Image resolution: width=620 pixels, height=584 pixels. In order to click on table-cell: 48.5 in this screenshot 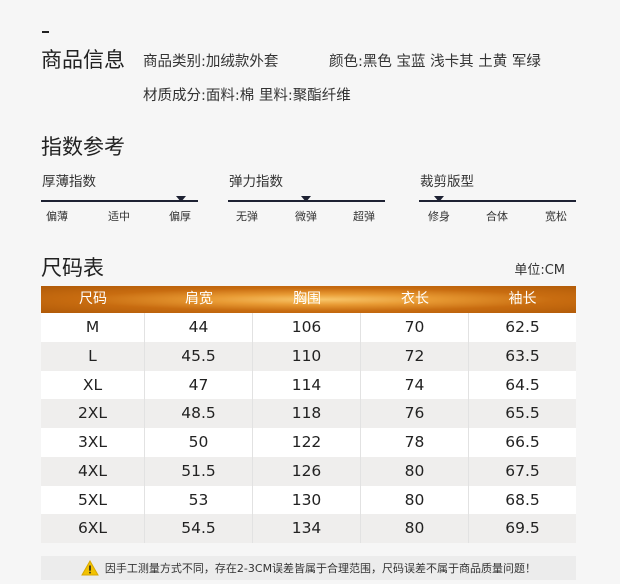, I will do `click(199, 413)`.